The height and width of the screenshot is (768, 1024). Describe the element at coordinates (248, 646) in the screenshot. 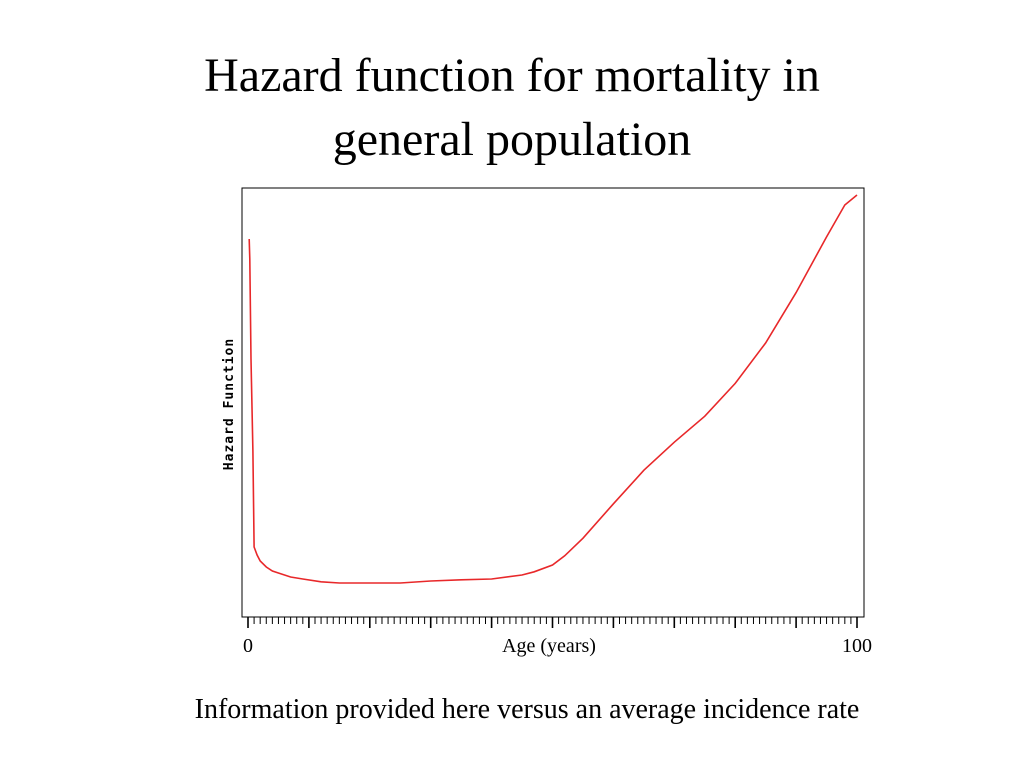

I see `x-tick-label-0: 0` at that location.